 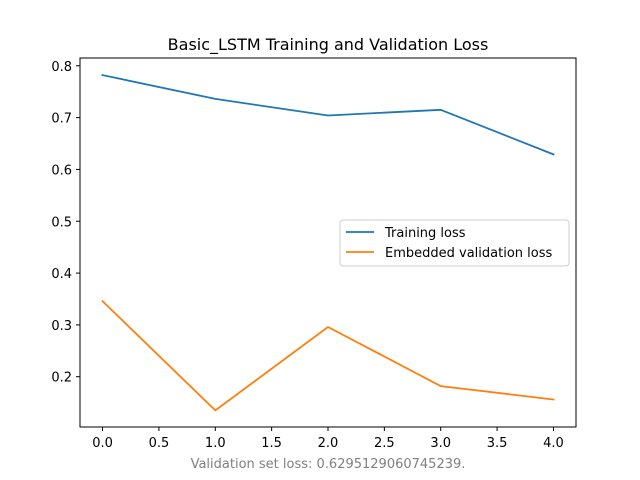 I want to click on legend: Training loss Embedded validation loss, so click(x=454, y=243).